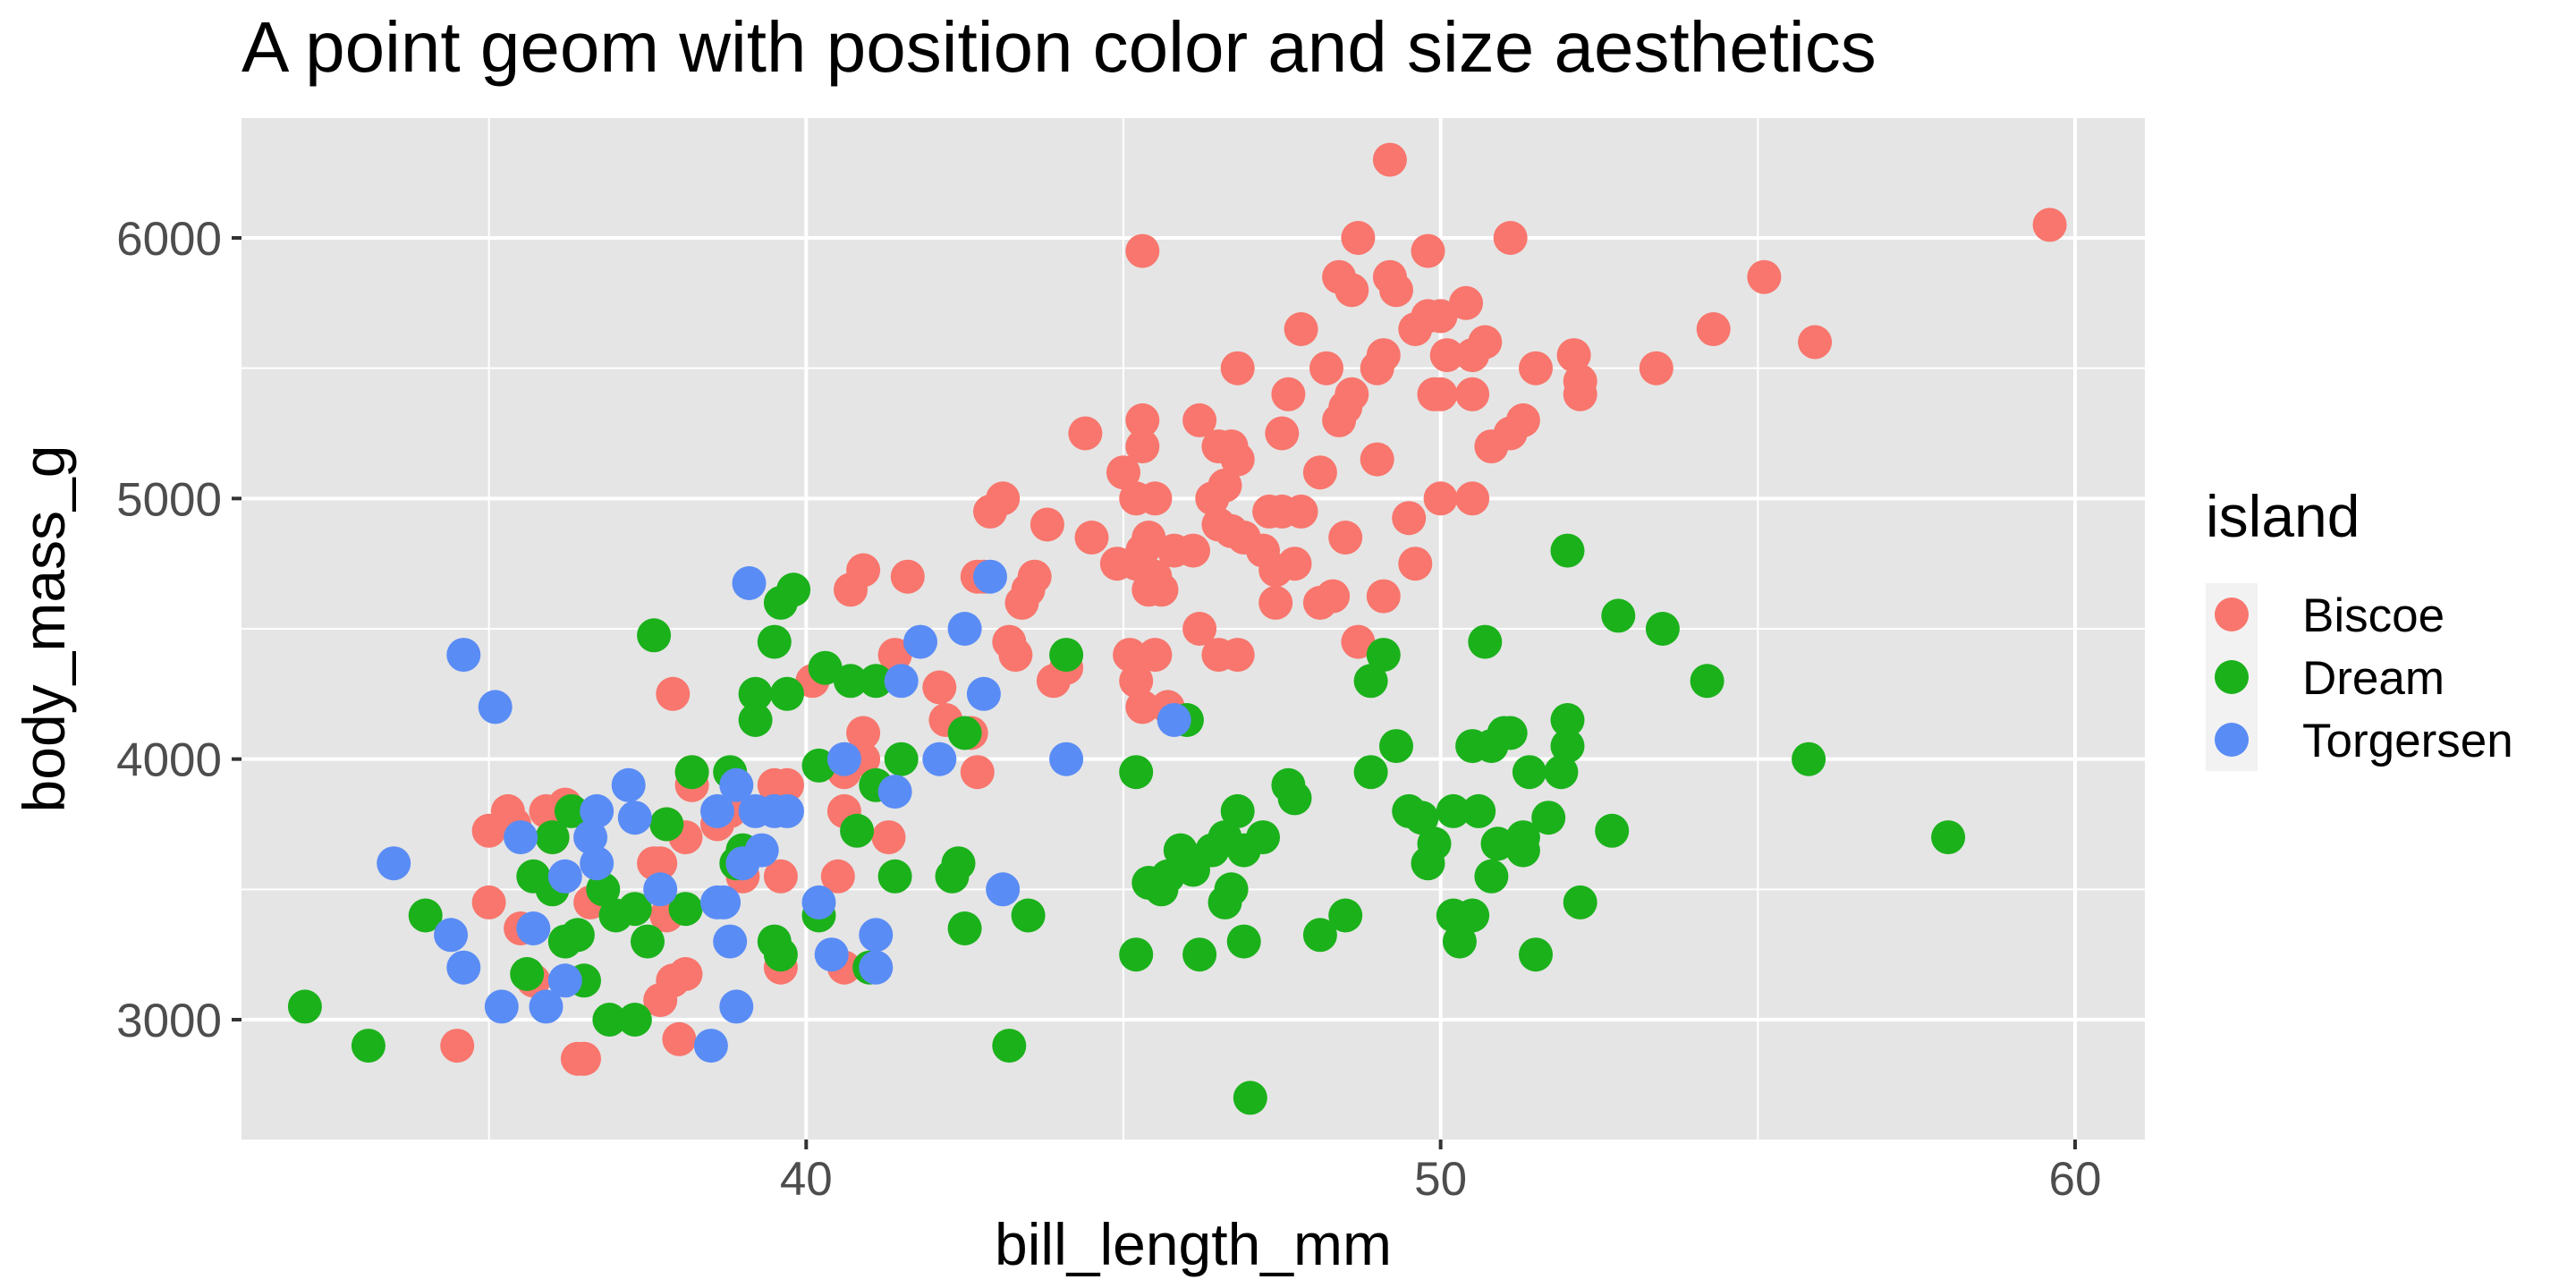  I want to click on legend-label-dream: Dream, so click(2373, 678).